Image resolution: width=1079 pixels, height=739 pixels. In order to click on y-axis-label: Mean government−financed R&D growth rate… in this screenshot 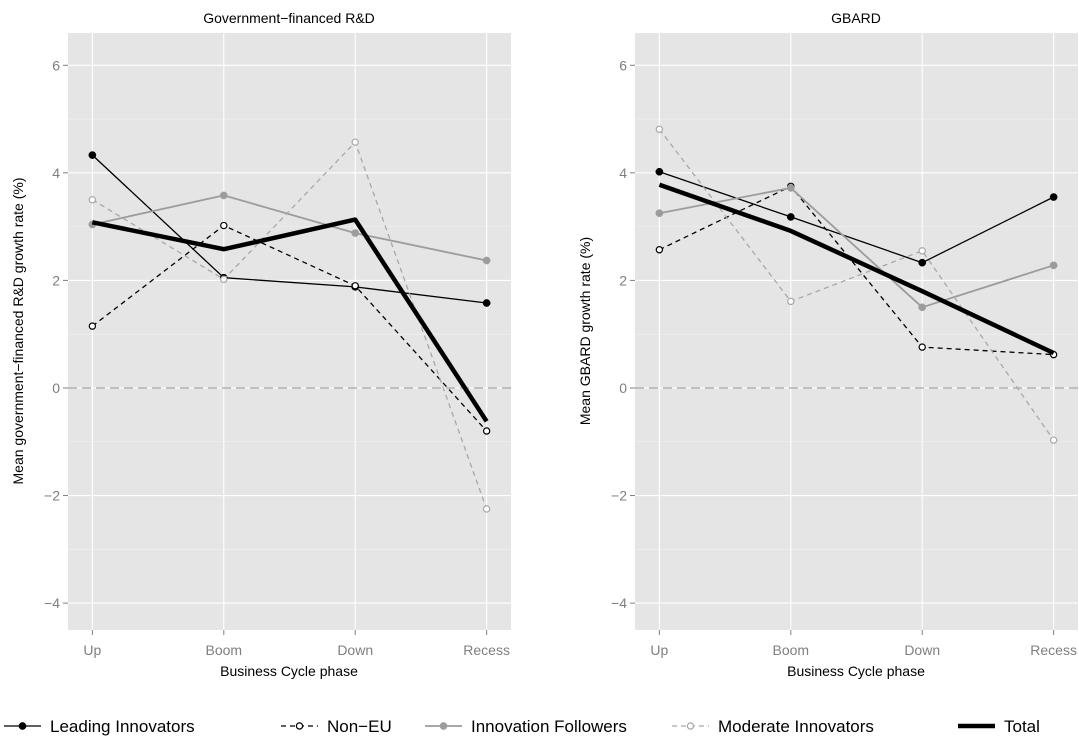, I will do `click(18, 331)`.